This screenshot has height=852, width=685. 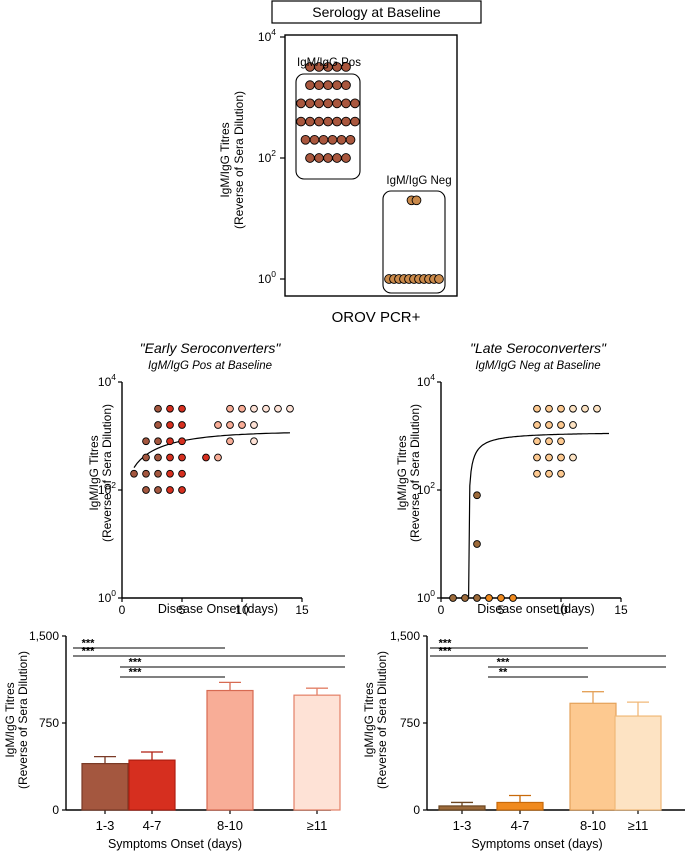 I want to click on baseline-ytick-label: 10⁰, so click(x=267, y=277).